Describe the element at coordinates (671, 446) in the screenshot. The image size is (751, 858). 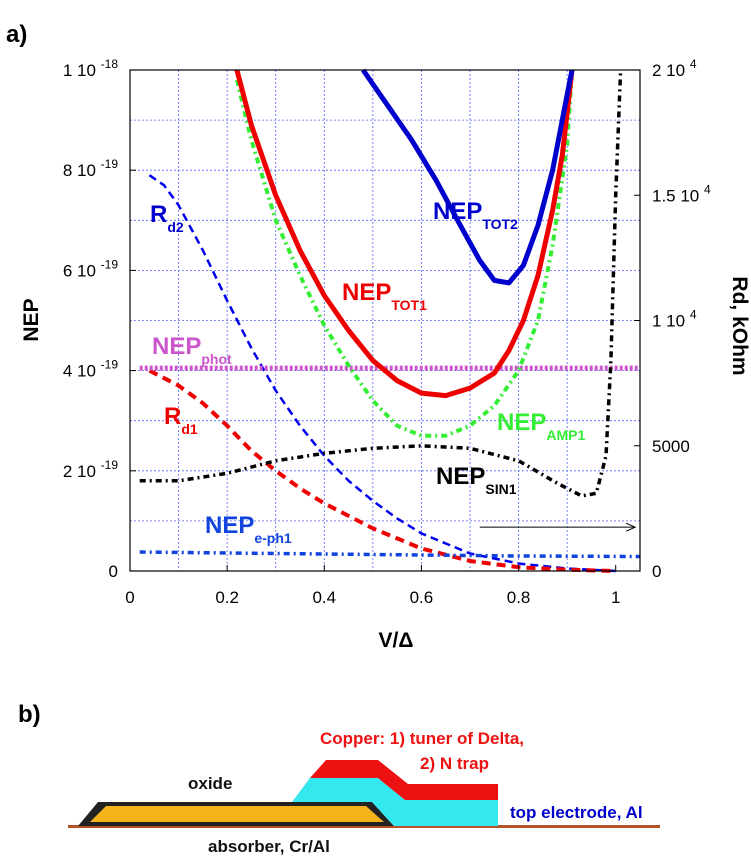
I see `y2-tick-label: 5000` at that location.